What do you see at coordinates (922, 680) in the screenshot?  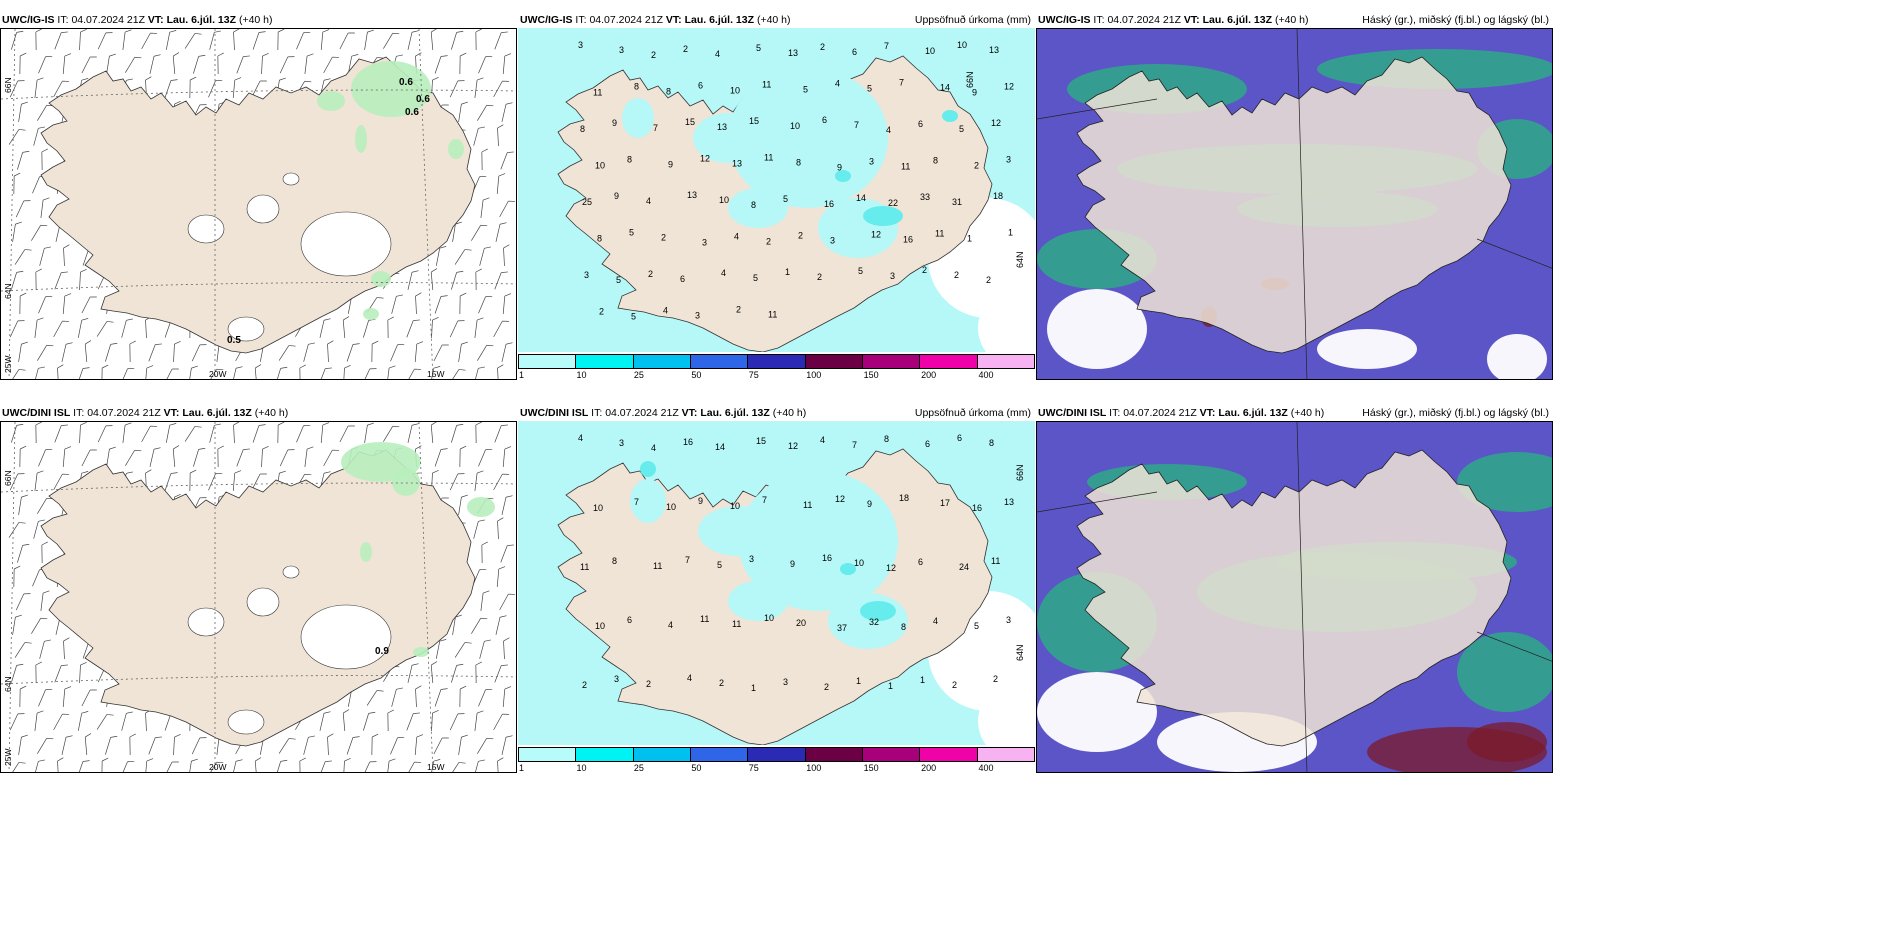 I see `precip-value: 1` at bounding box center [922, 680].